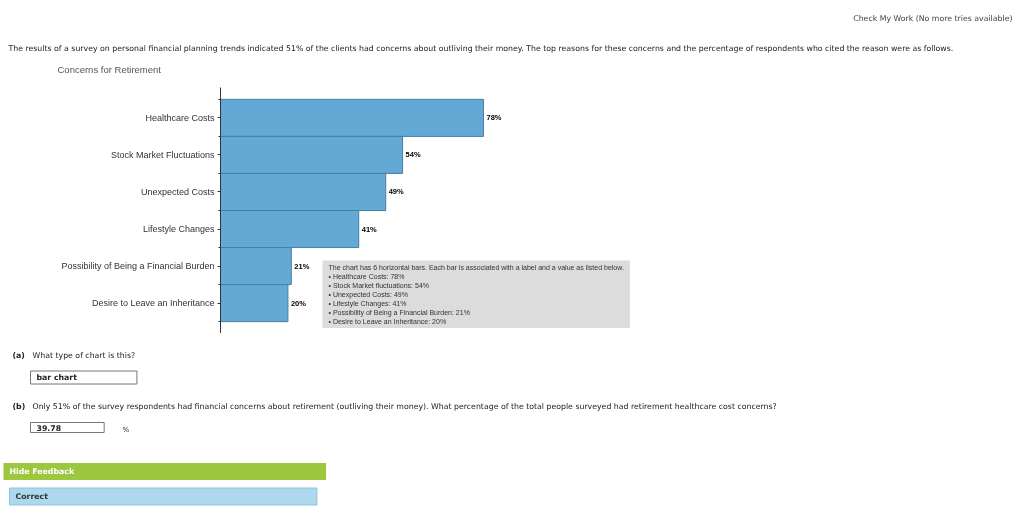 This screenshot has width=1024, height=517. Describe the element at coordinates (162, 154) in the screenshot. I see `y-tick-label: Stock Market Fluctuations` at that location.